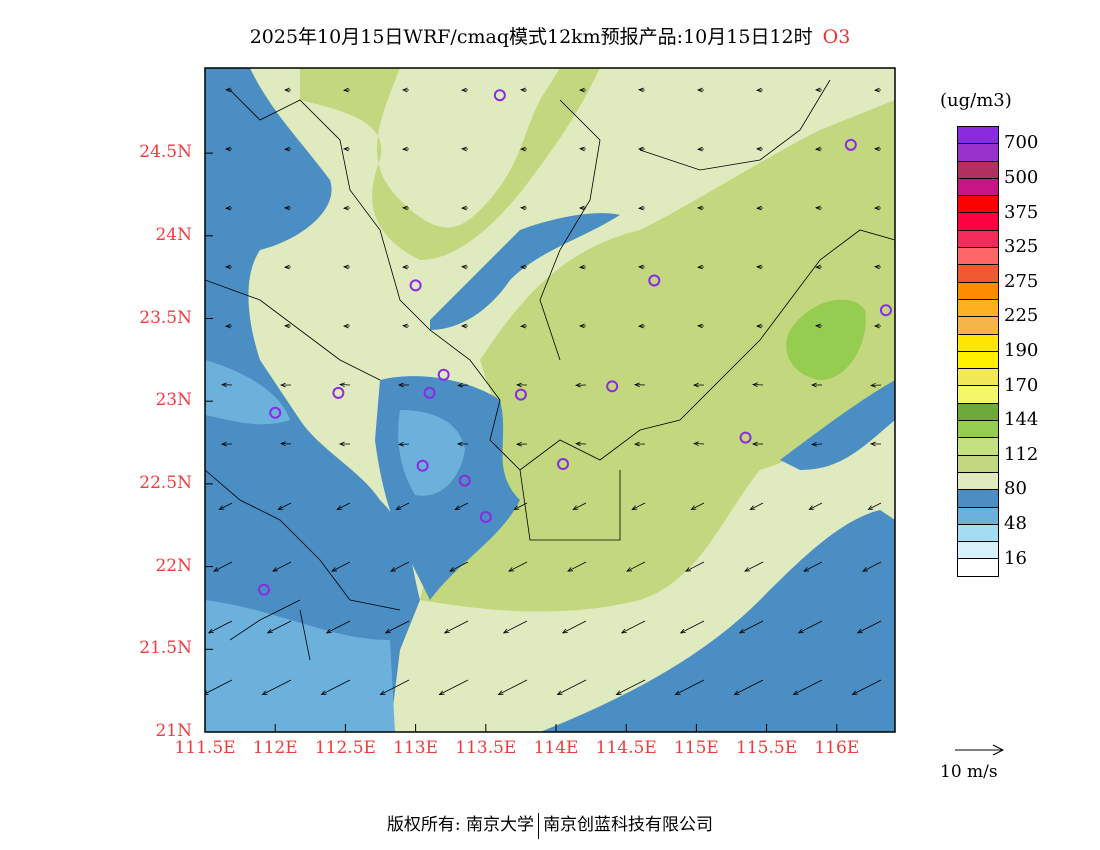  I want to click on colorbar-label: 325, so click(1021, 247).